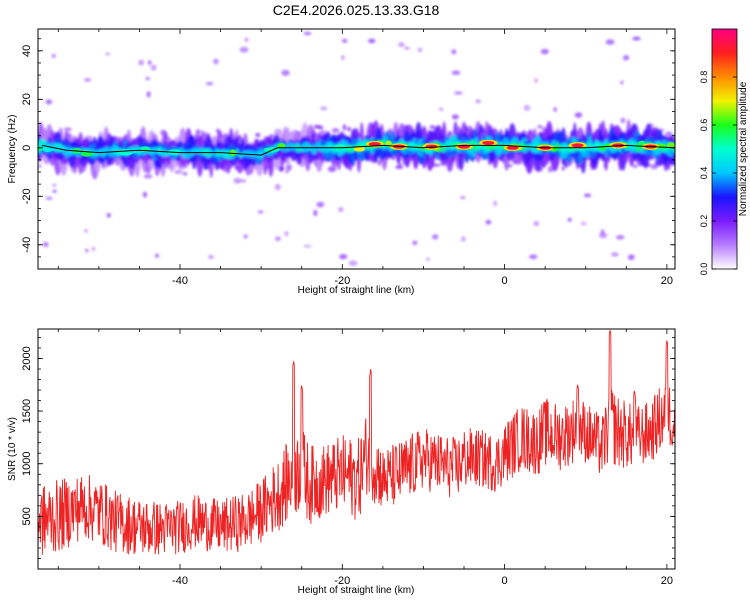 This screenshot has width=750, height=600. I want to click on spectrogram-core-cell, so click(339, 147).